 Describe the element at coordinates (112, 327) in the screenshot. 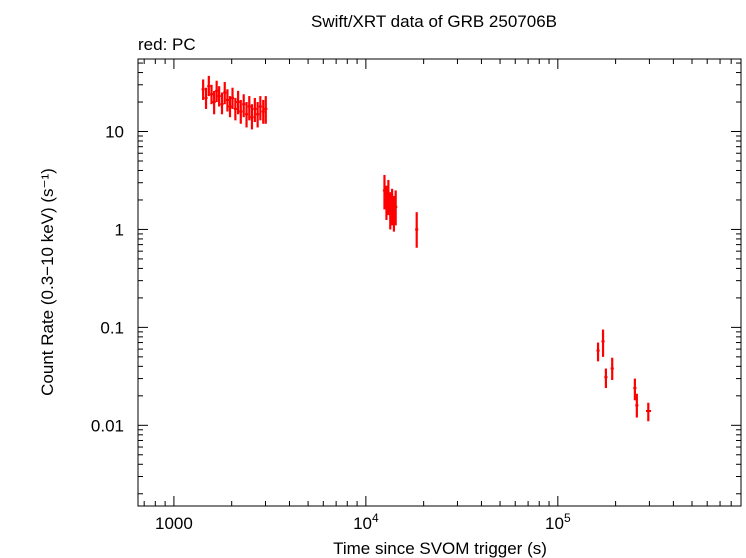

I see `y-tick-label: 0.1` at that location.